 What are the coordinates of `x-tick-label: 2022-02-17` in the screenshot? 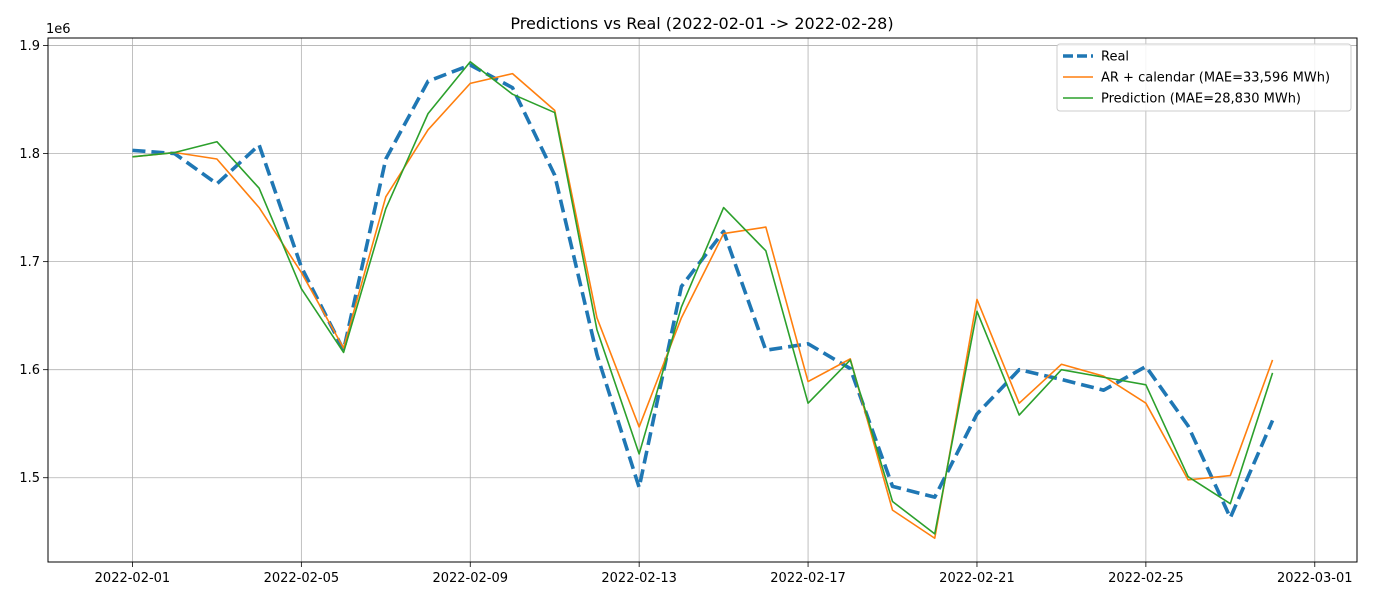 It's located at (808, 578).